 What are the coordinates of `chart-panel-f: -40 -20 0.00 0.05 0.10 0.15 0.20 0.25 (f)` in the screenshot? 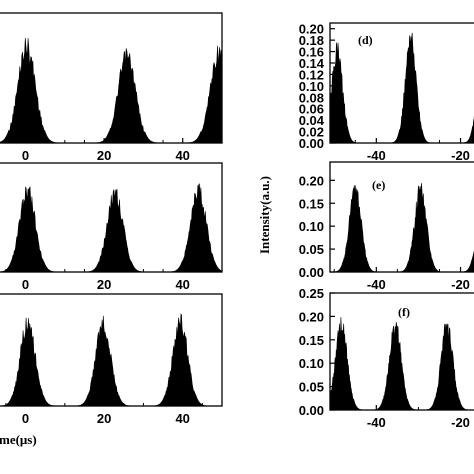 It's located at (386, 358).